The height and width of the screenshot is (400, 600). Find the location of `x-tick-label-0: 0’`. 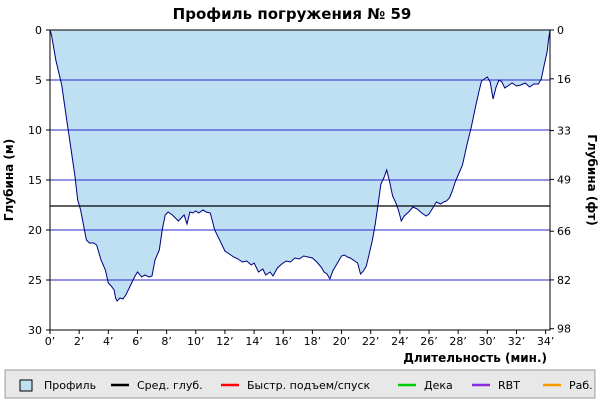

x-tick-label-0: 0’ is located at coordinates (50, 341).